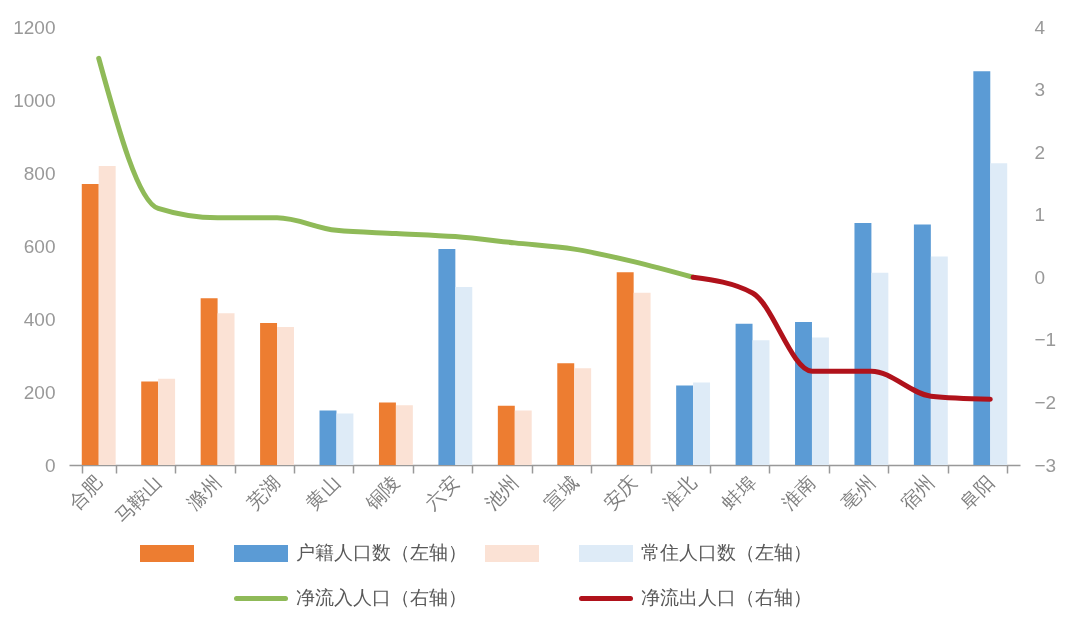 The image size is (1080, 629). I want to click on y2-tick-label: 4, so click(1040, 27).